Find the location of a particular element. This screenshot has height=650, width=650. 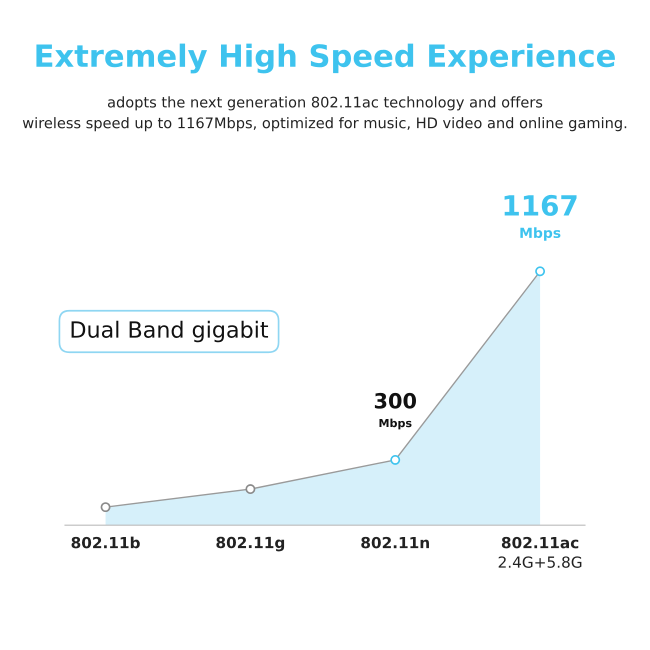

x-tick-label: 802.11b is located at coordinates (106, 542).